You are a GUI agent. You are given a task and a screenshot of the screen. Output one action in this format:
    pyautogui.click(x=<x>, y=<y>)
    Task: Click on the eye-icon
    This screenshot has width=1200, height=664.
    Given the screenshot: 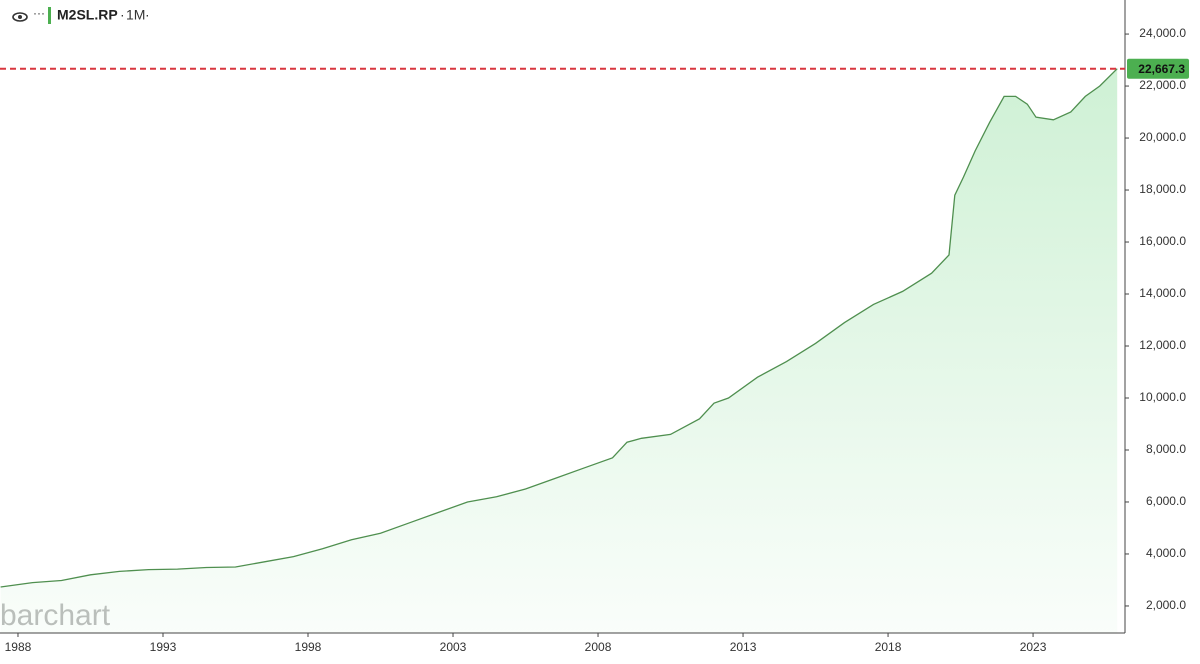 What is the action you would take?
    pyautogui.click(x=20, y=17)
    